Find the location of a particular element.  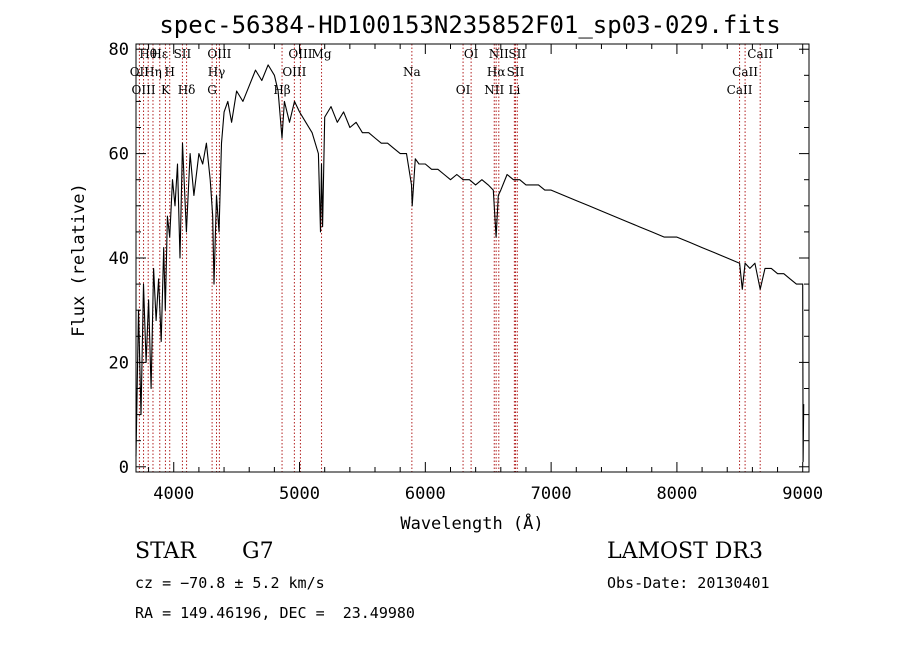

line-label: Hβ is located at coordinates (281, 90).